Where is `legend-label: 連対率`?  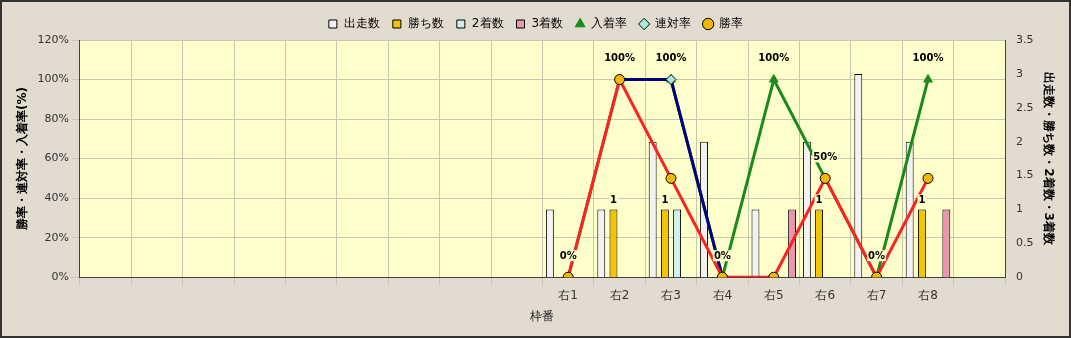 legend-label: 連対率 is located at coordinates (673, 23).